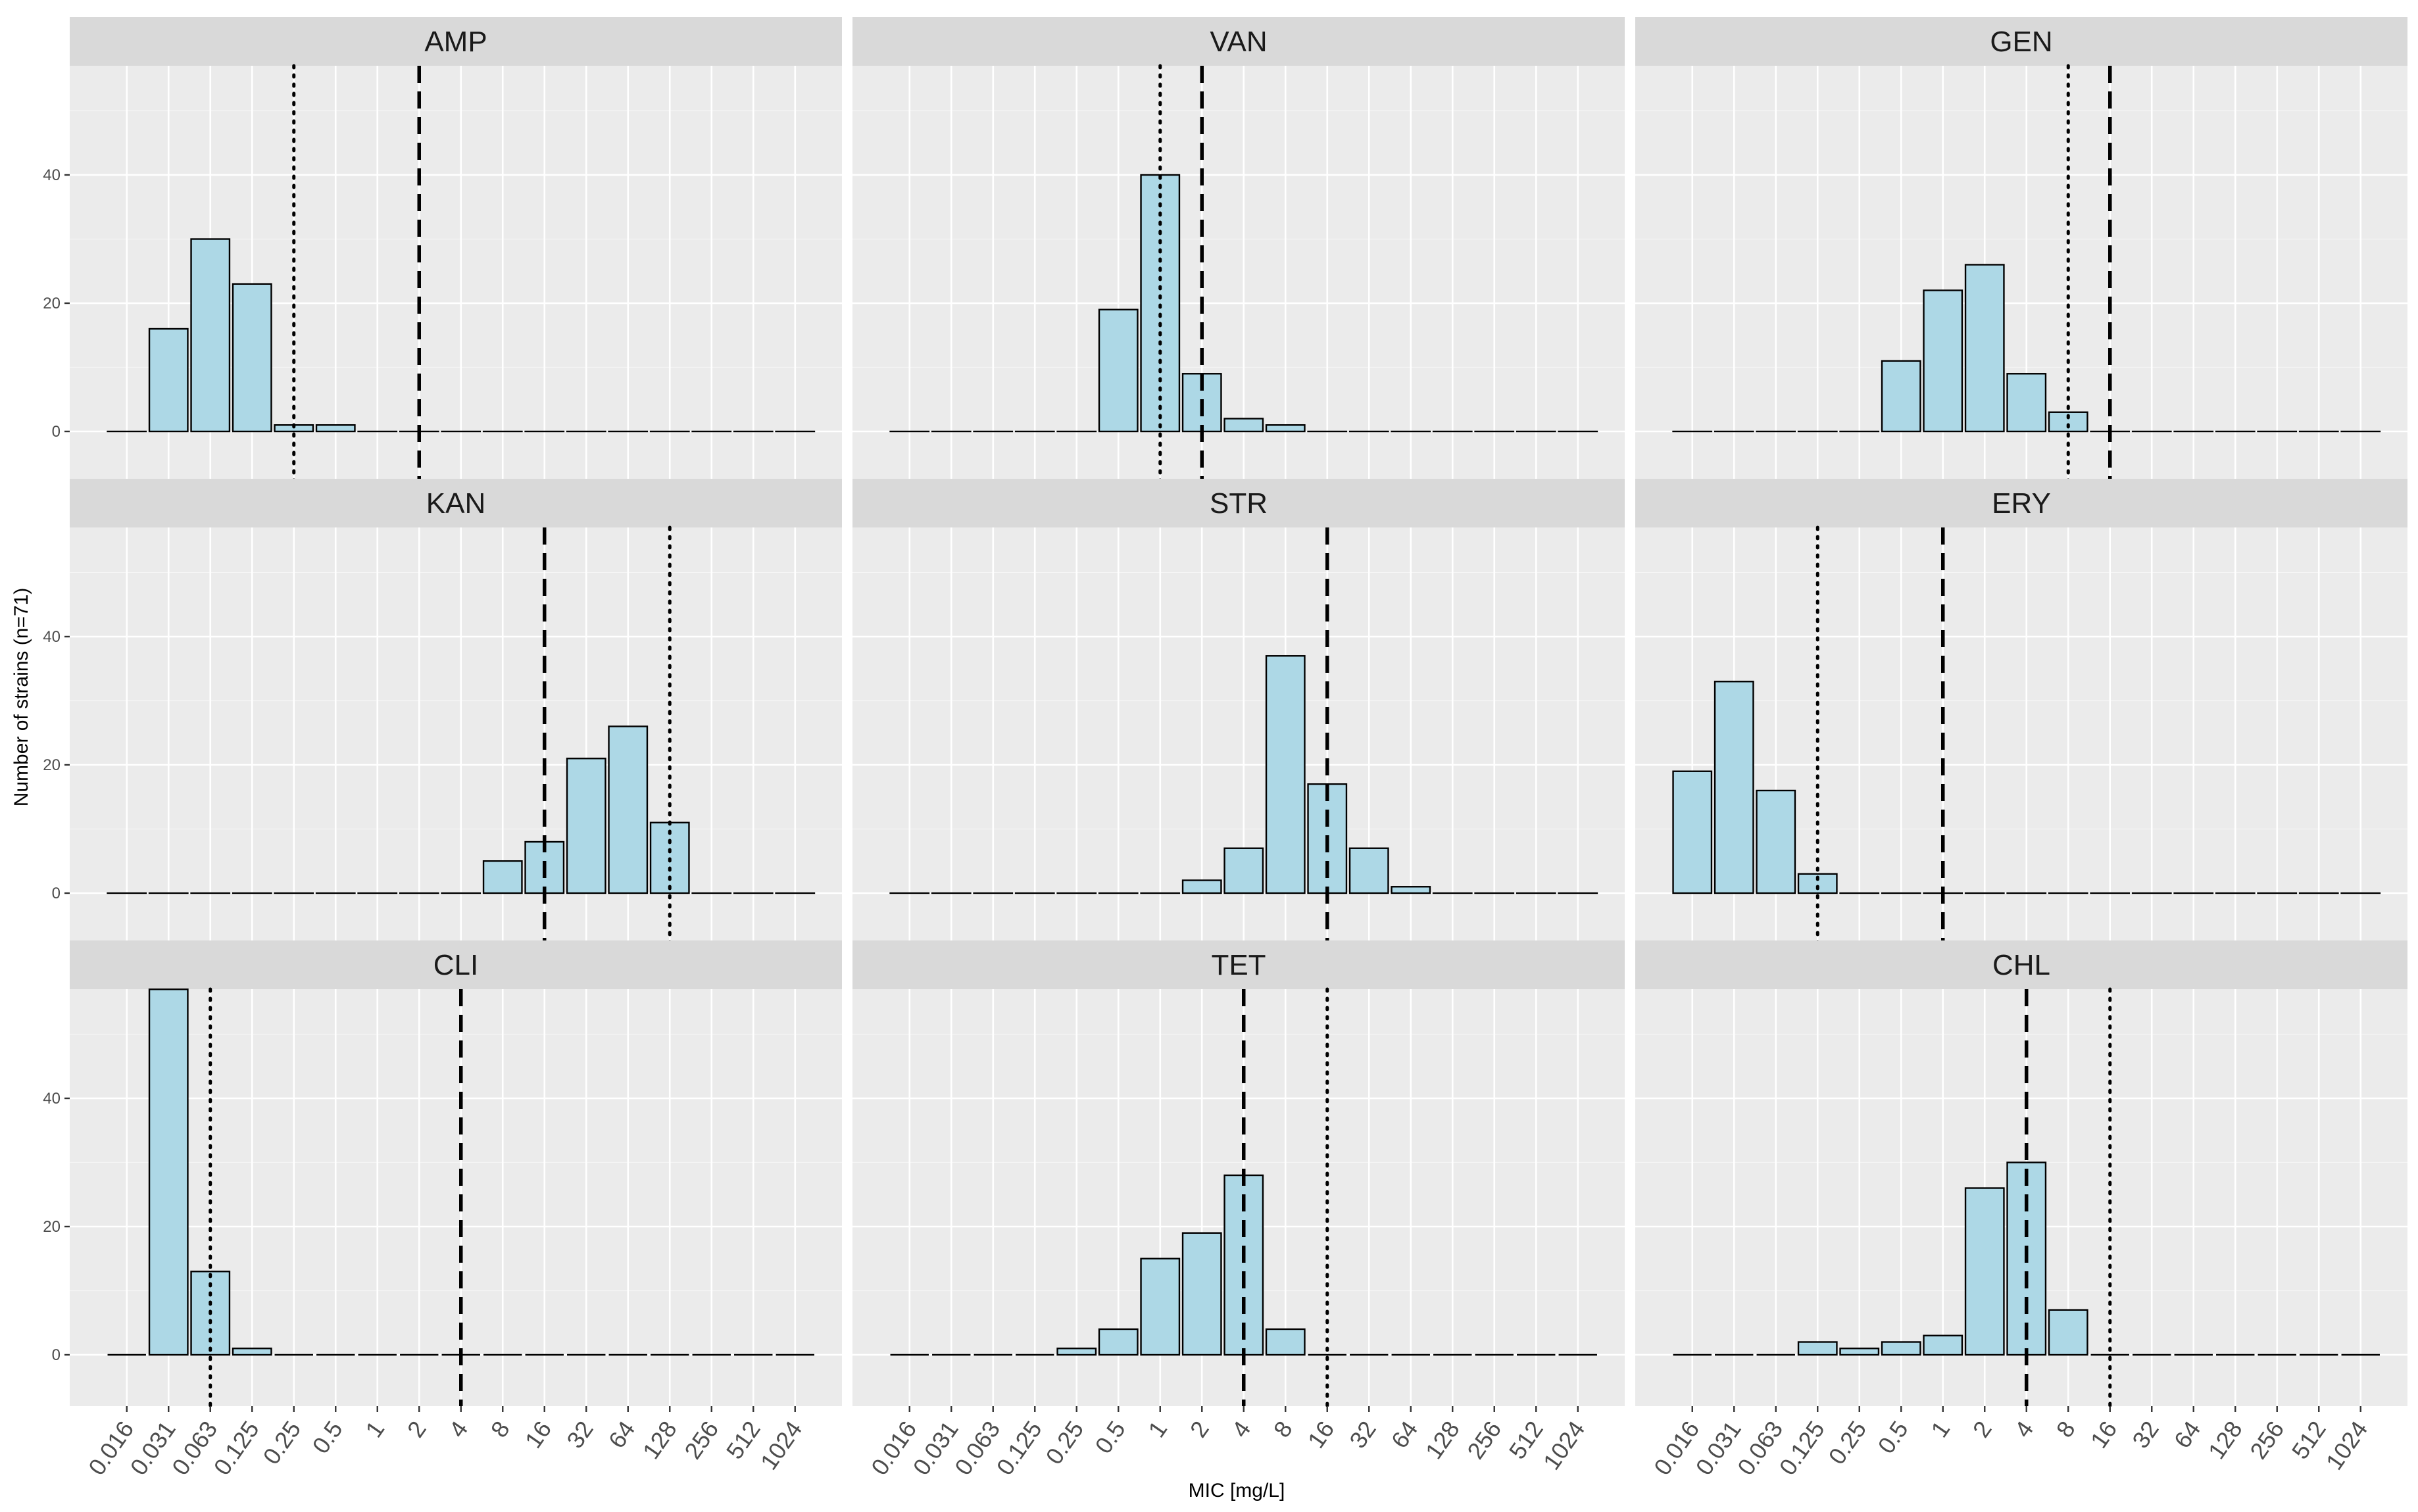  I want to click on bar-chl-0.25, so click(1859, 1352).